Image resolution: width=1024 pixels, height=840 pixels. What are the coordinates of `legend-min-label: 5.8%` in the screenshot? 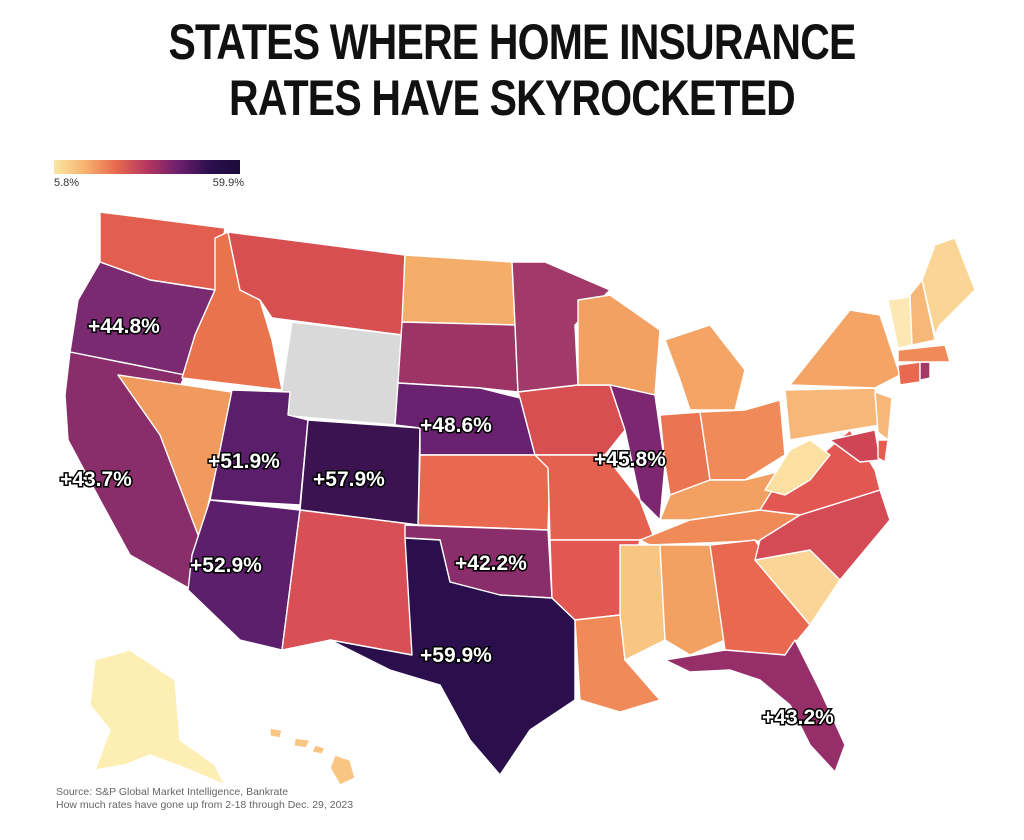 It's located at (67, 183).